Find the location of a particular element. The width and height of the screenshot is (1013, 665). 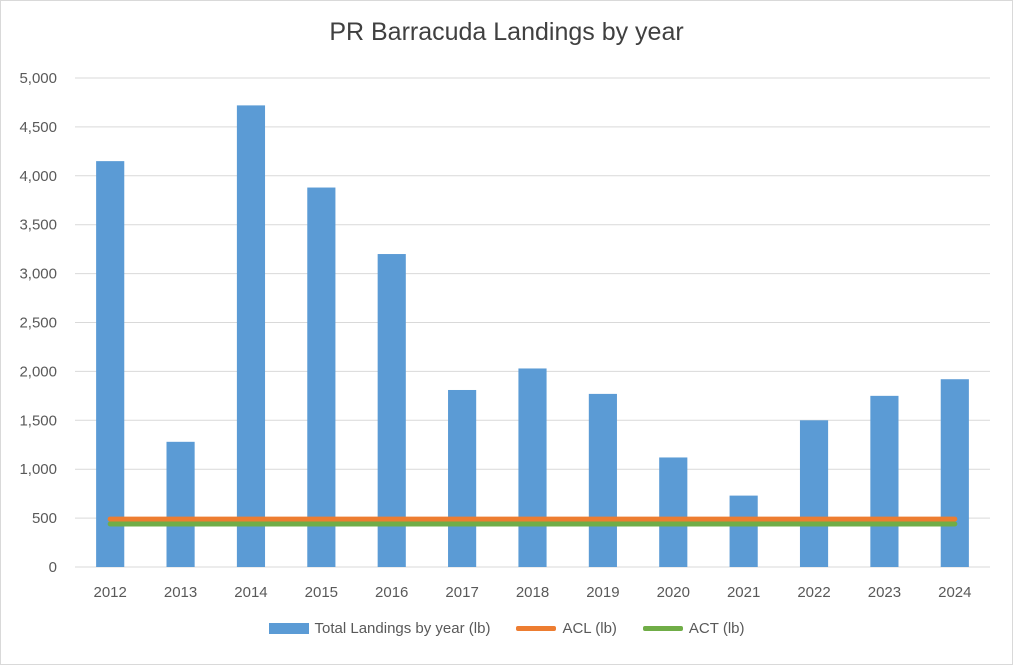

x-tick-label: 2019 is located at coordinates (602, 592).